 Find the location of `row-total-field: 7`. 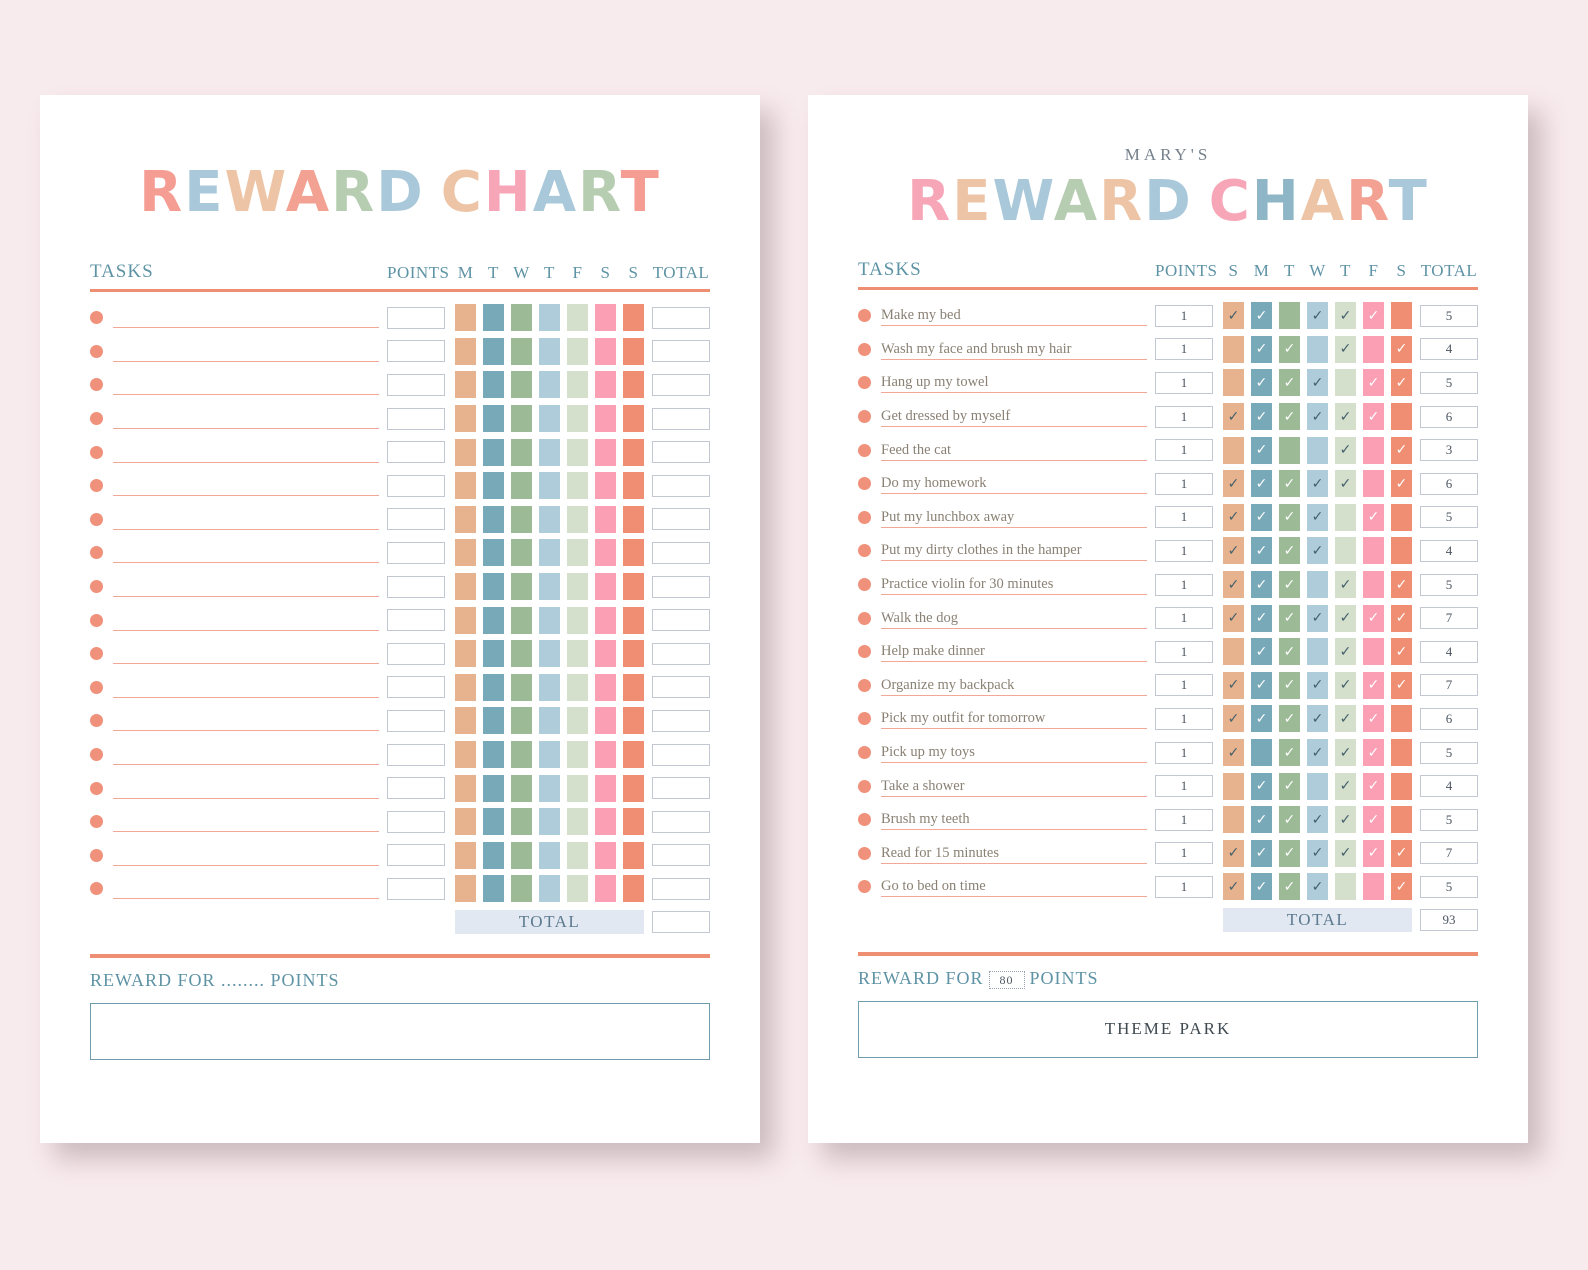

row-total-field: 7 is located at coordinates (1449, 685).